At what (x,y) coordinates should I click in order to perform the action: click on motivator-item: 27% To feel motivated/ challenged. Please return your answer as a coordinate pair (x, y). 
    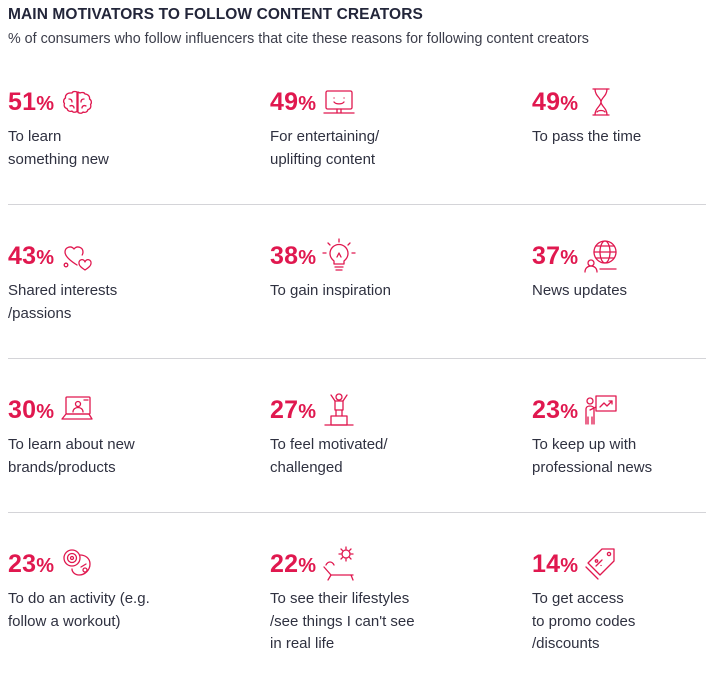
    Looking at the image, I should click on (385, 433).